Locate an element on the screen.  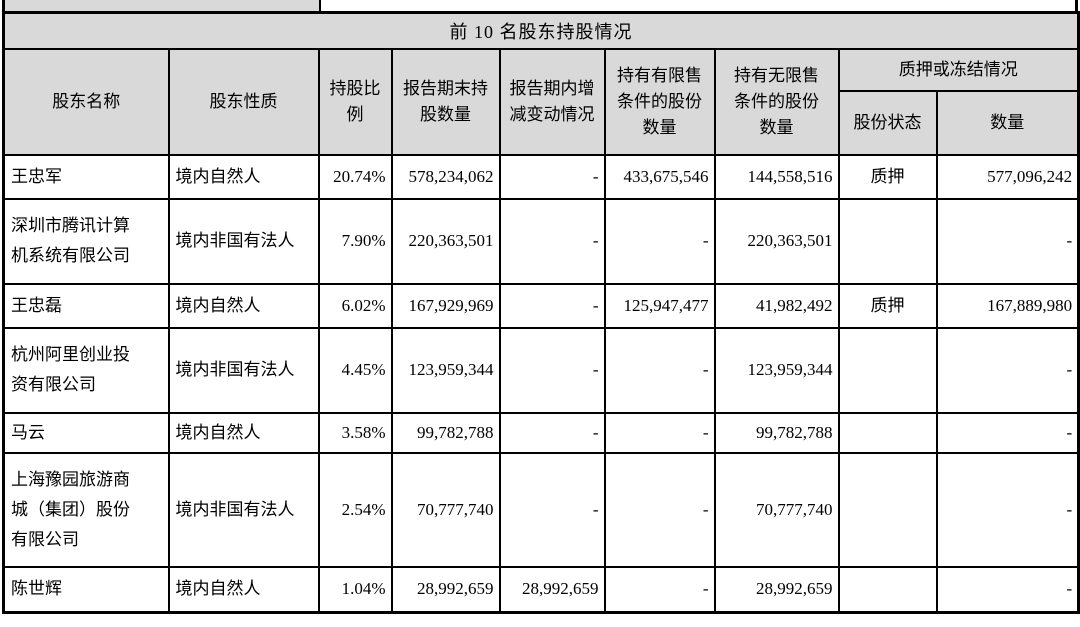
cutoff-cell-left is located at coordinates (163, 5).